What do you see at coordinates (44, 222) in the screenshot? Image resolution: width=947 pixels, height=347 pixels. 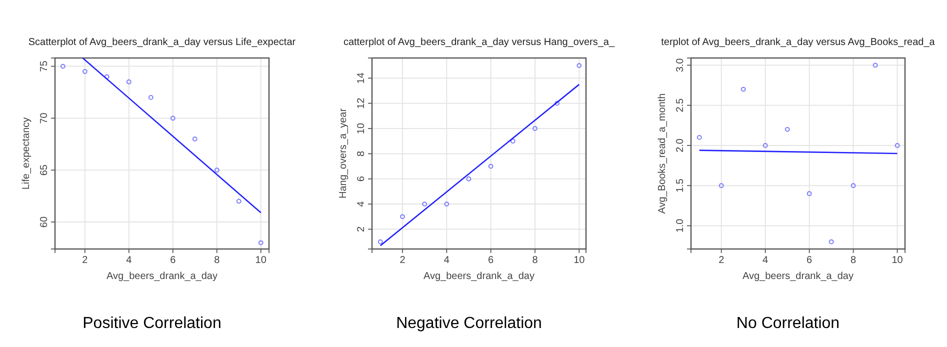 I see `y-tick-label: 60` at bounding box center [44, 222].